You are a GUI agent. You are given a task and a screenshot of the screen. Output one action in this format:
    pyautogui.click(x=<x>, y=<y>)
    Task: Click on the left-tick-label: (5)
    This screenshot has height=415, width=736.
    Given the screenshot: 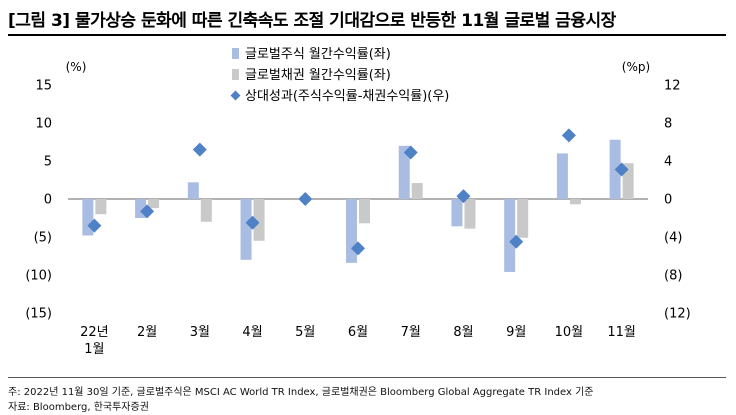 What is the action you would take?
    pyautogui.click(x=43, y=238)
    